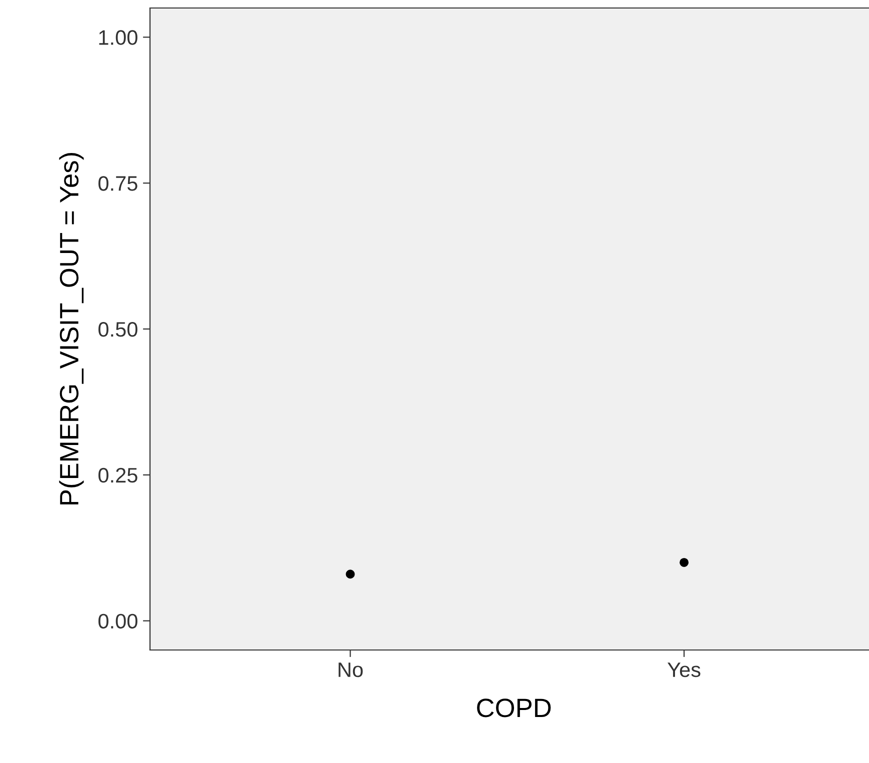 The height and width of the screenshot is (763, 869). What do you see at coordinates (71, 328) in the screenshot?
I see `y-axis-title: P(EMERG_VISIT_OUT = Yes)` at bounding box center [71, 328].